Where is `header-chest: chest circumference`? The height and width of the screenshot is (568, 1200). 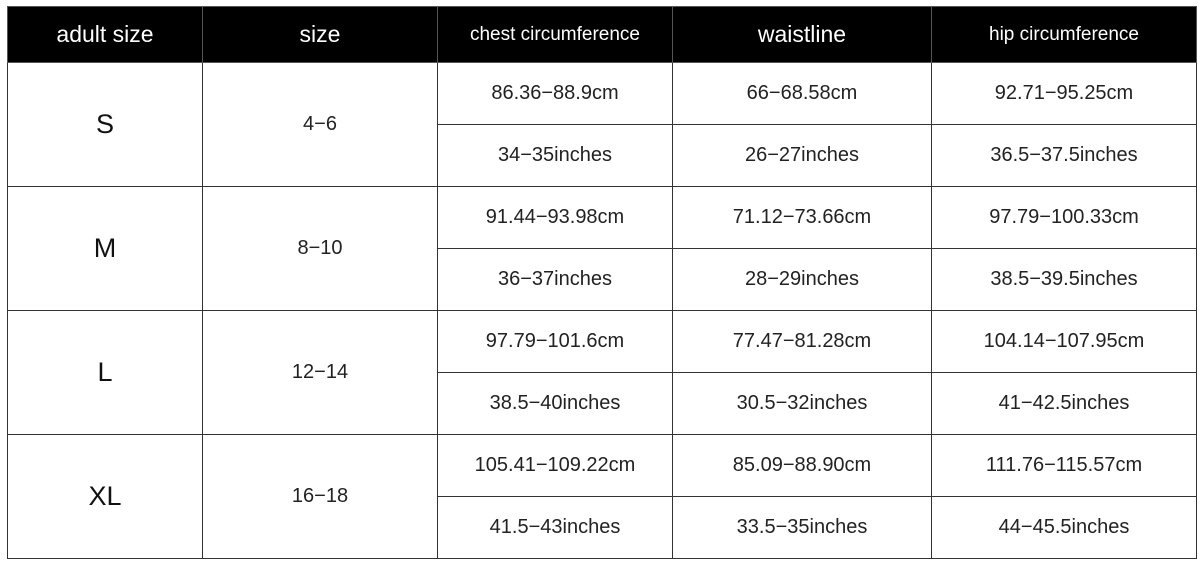 header-chest: chest circumference is located at coordinates (555, 34).